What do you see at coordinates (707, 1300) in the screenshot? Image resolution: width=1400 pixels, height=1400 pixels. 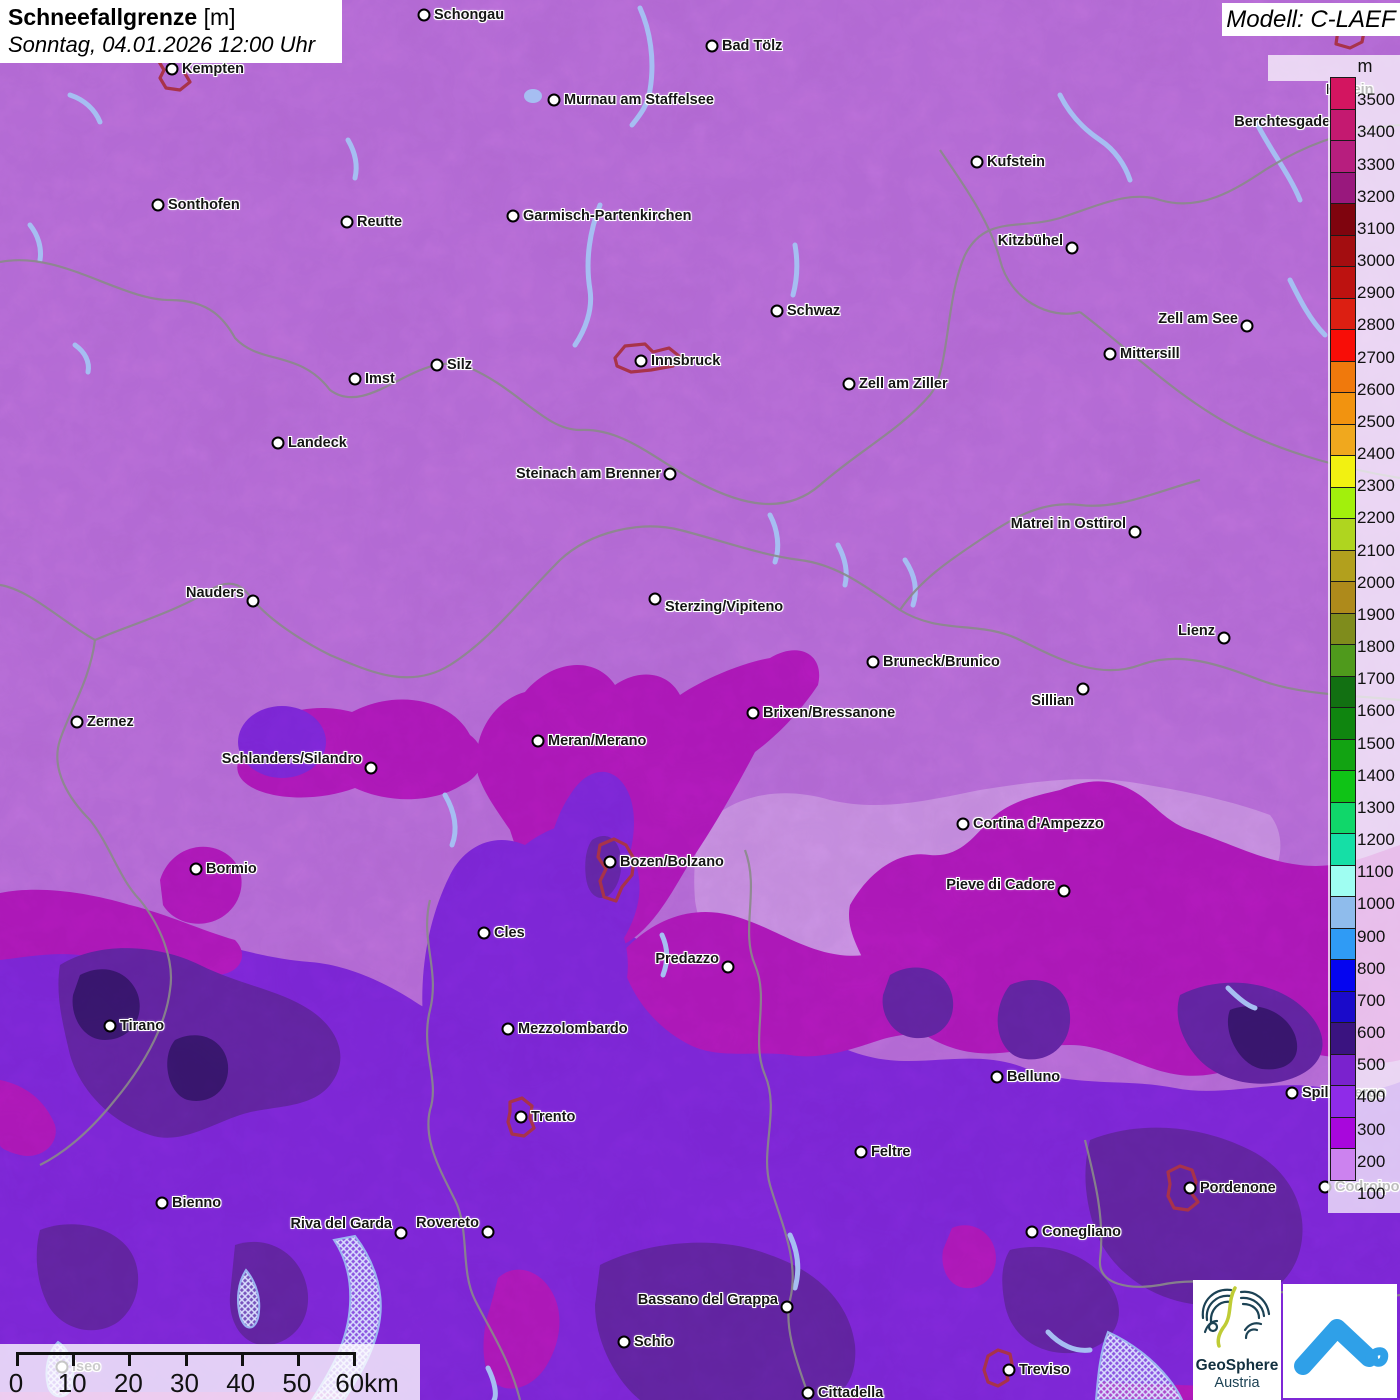 I see `city-label: Bassano del Grappa` at bounding box center [707, 1300].